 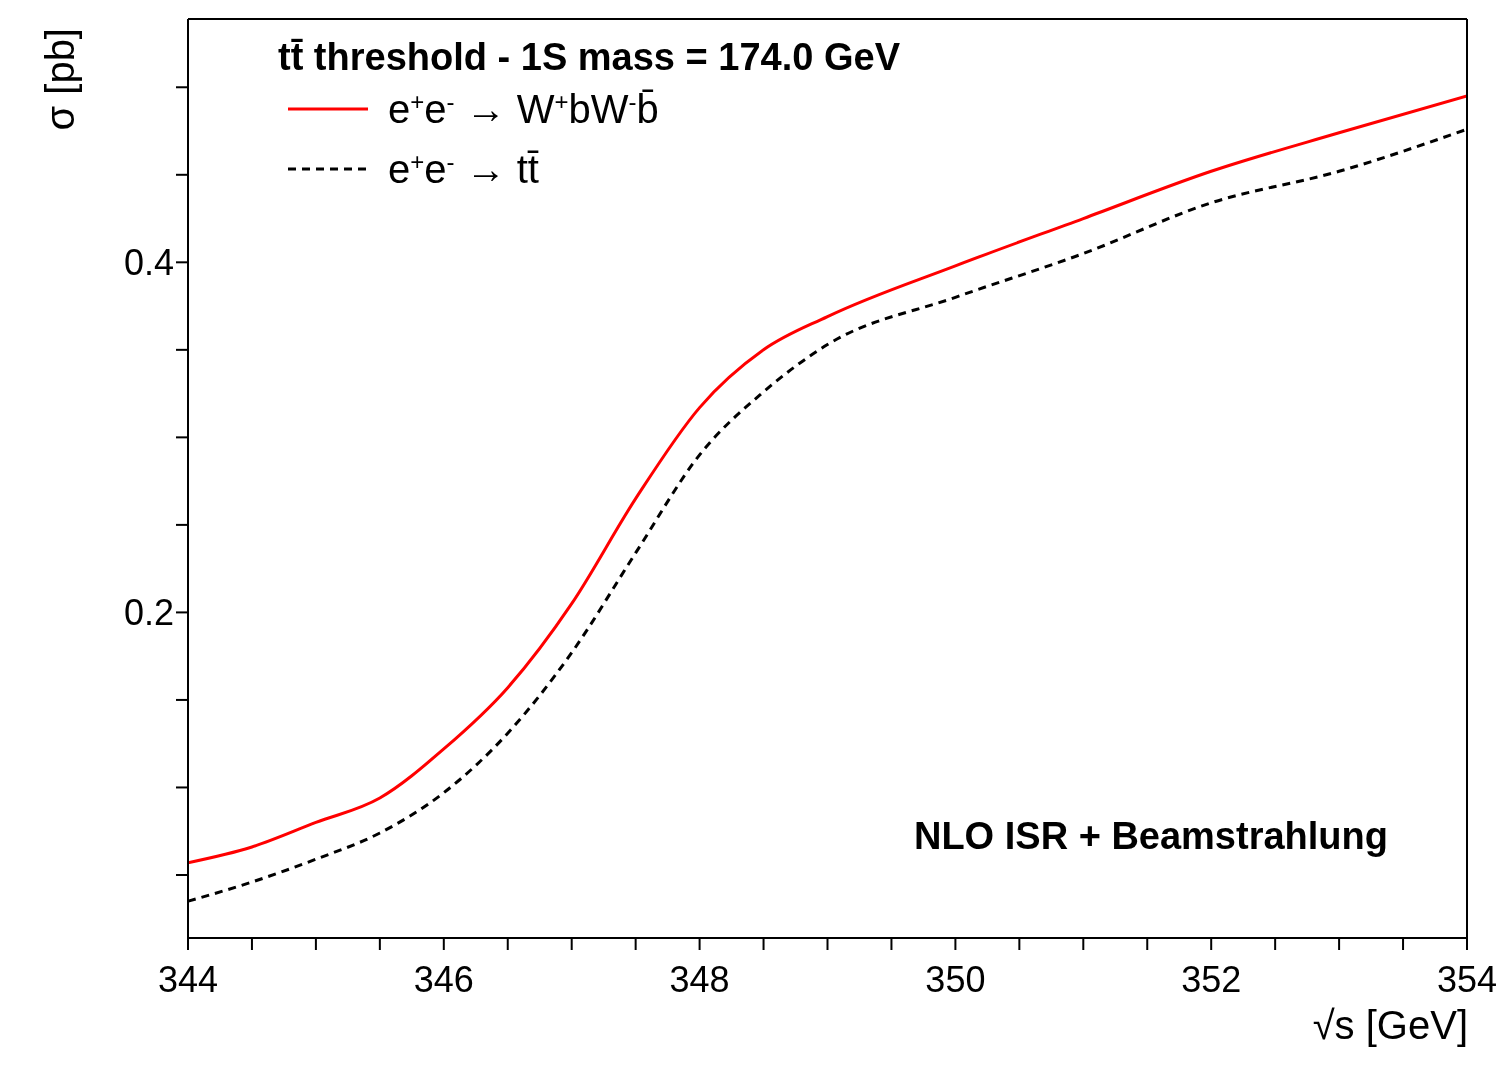 I want to click on x-tick-label: 354, so click(x=1467, y=979).